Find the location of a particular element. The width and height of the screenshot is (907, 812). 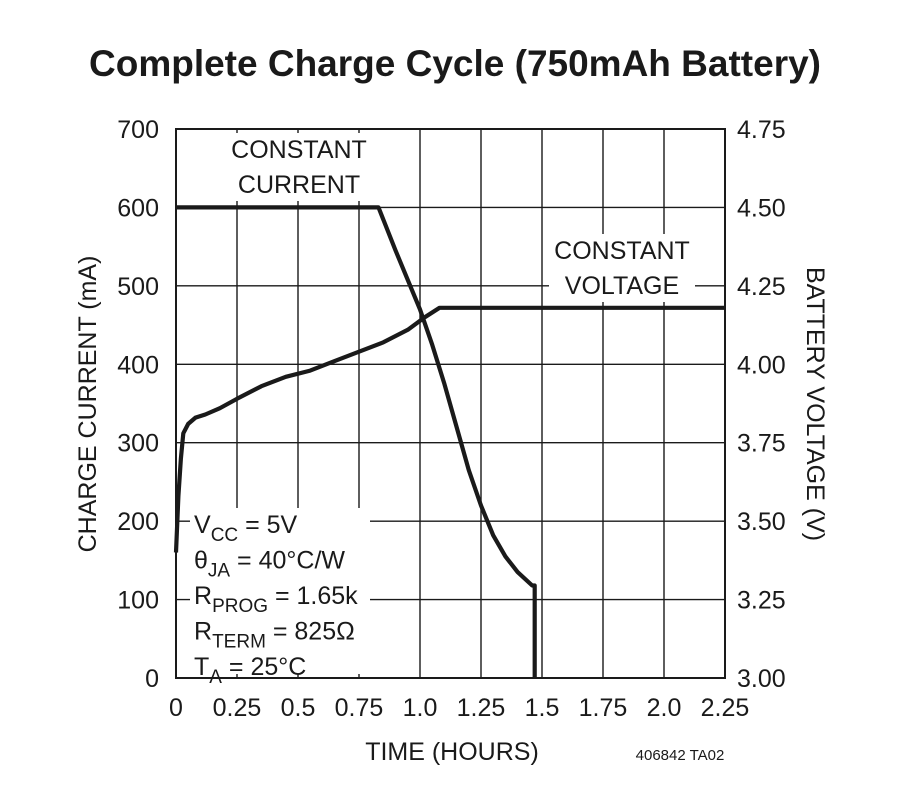

right-y-tick-labels: 3.00 3.25 3.50 3.75 4.00 4.25 4.50 4.75 is located at coordinates (761, 404).